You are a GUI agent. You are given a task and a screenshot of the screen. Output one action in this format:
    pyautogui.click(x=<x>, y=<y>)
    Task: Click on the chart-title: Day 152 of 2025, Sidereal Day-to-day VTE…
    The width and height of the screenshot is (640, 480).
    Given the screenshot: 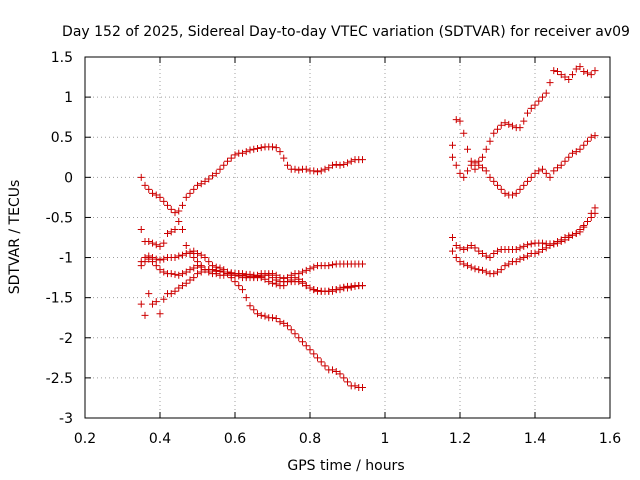 What is the action you would take?
    pyautogui.click(x=346, y=32)
    